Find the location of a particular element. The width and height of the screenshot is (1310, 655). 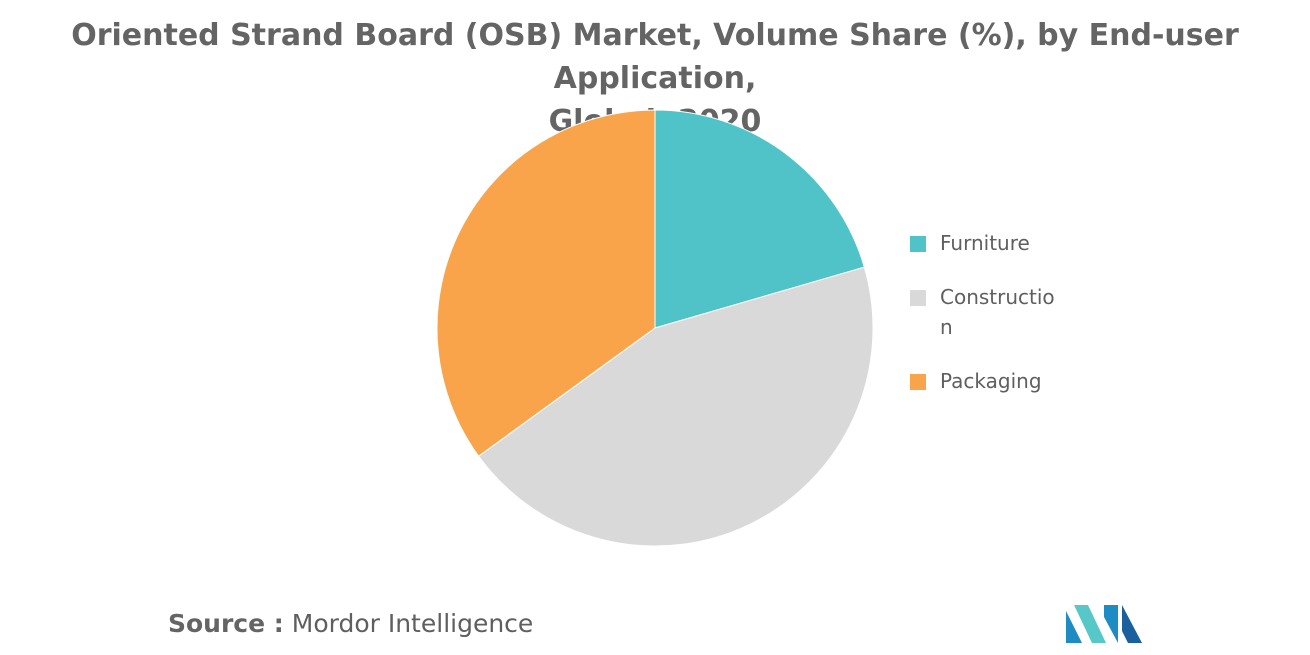

logo-shape-mid-left is located at coordinates (1090, 624).